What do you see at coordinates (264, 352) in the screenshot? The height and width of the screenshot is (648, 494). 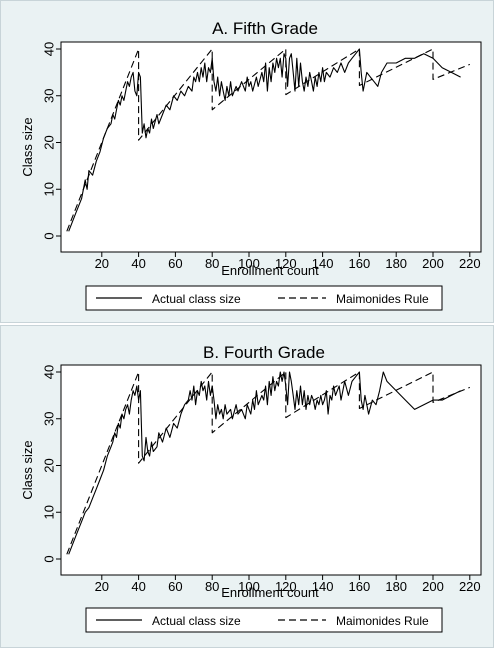 I see `chart-title: B. Fourth Grade` at bounding box center [264, 352].